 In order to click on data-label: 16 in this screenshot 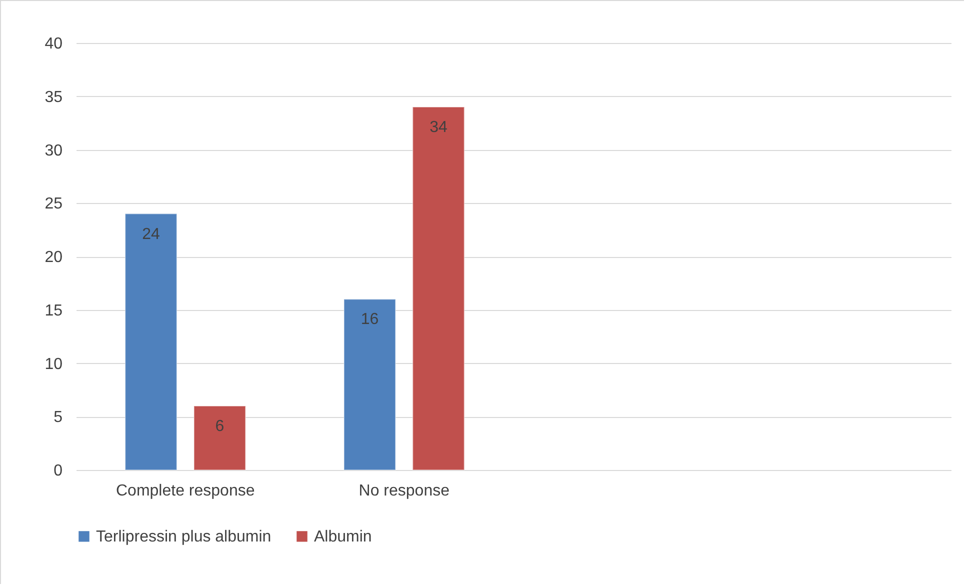, I will do `click(369, 319)`.